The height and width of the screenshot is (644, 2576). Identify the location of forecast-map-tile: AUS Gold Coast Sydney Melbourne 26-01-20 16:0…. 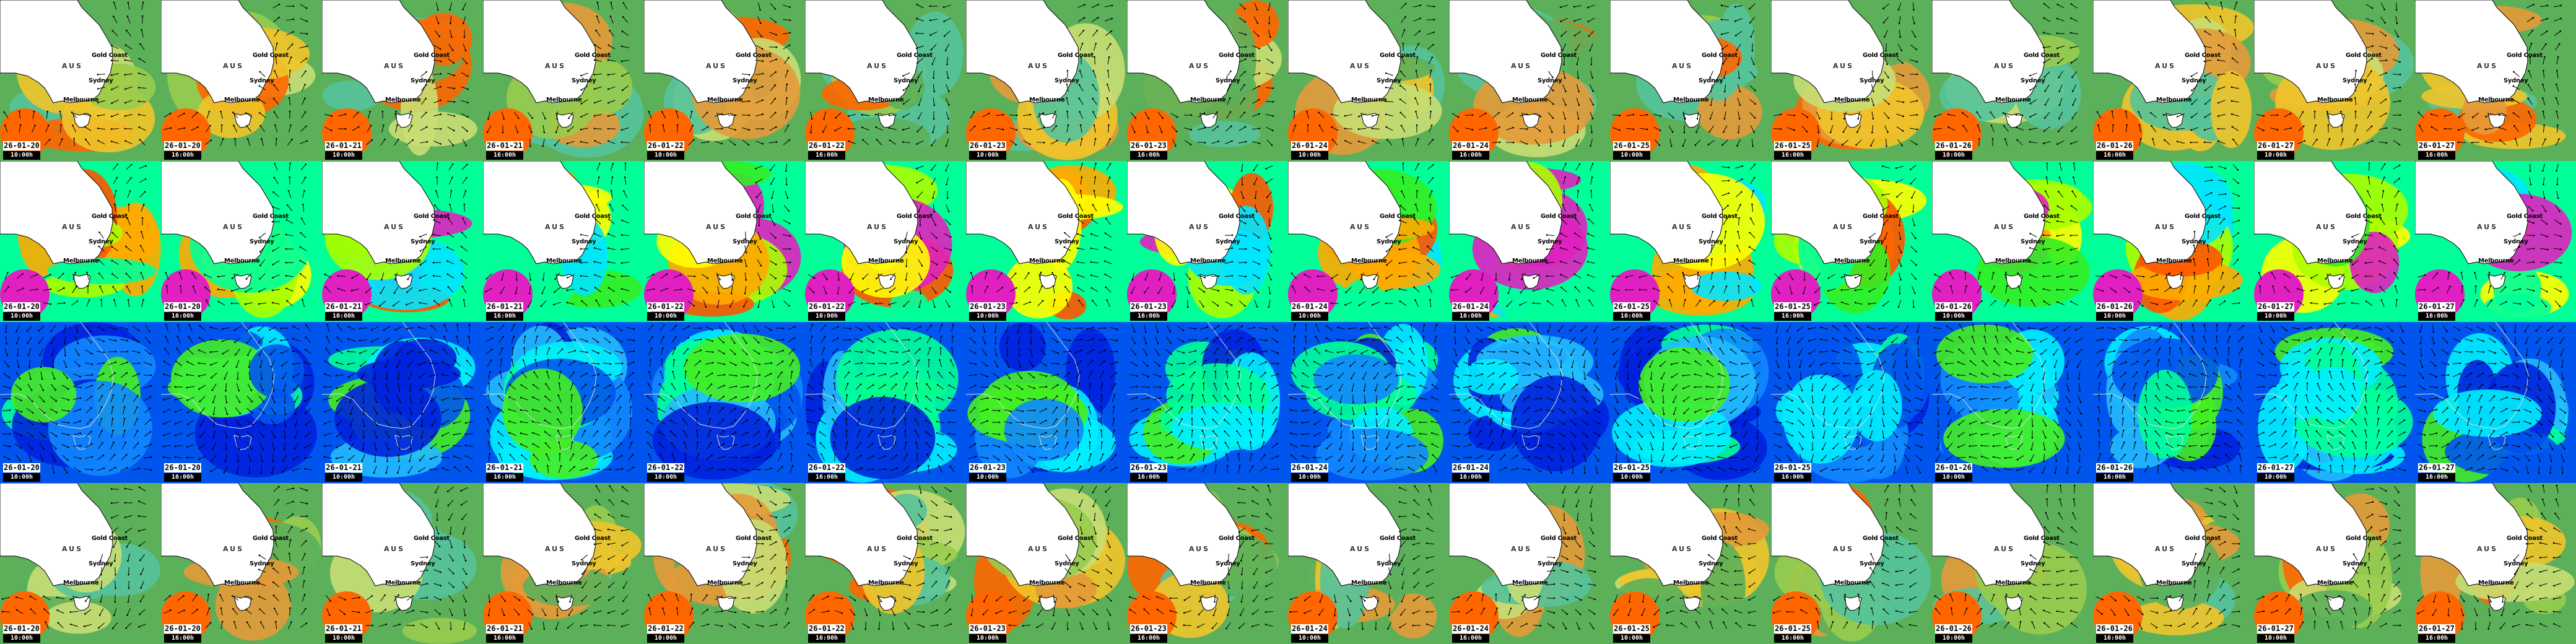
(241, 80).